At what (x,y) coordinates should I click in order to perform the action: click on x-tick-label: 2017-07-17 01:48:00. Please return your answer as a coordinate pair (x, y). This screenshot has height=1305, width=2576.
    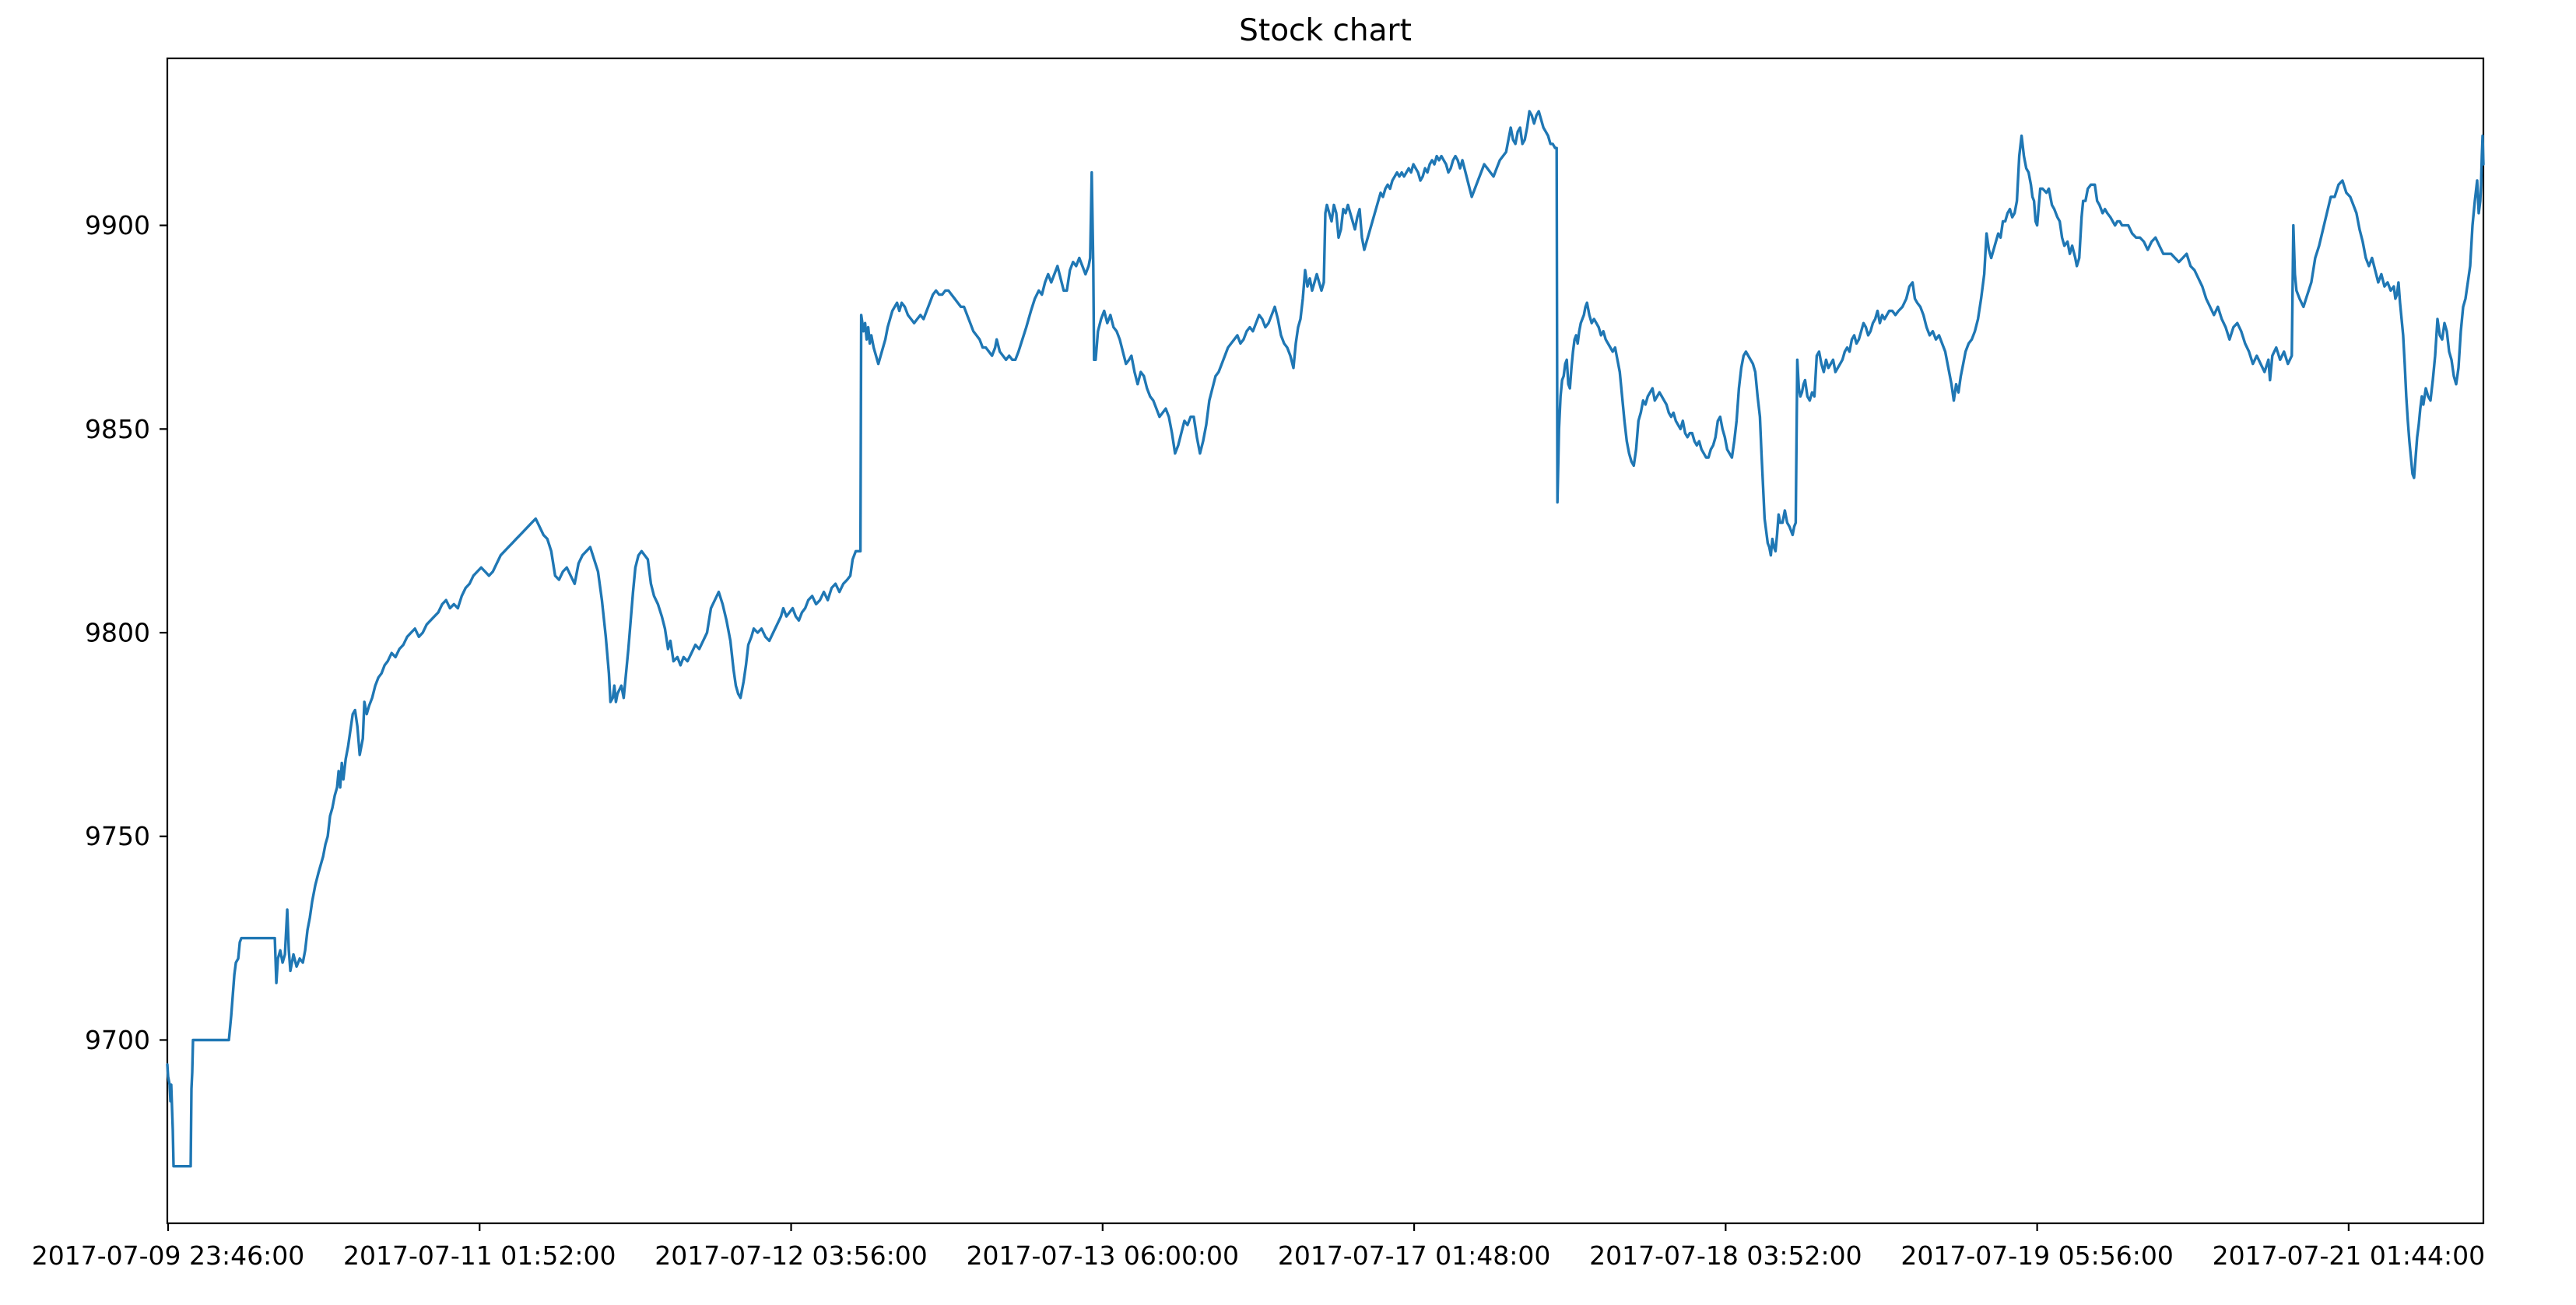
    Looking at the image, I should click on (1414, 1255).